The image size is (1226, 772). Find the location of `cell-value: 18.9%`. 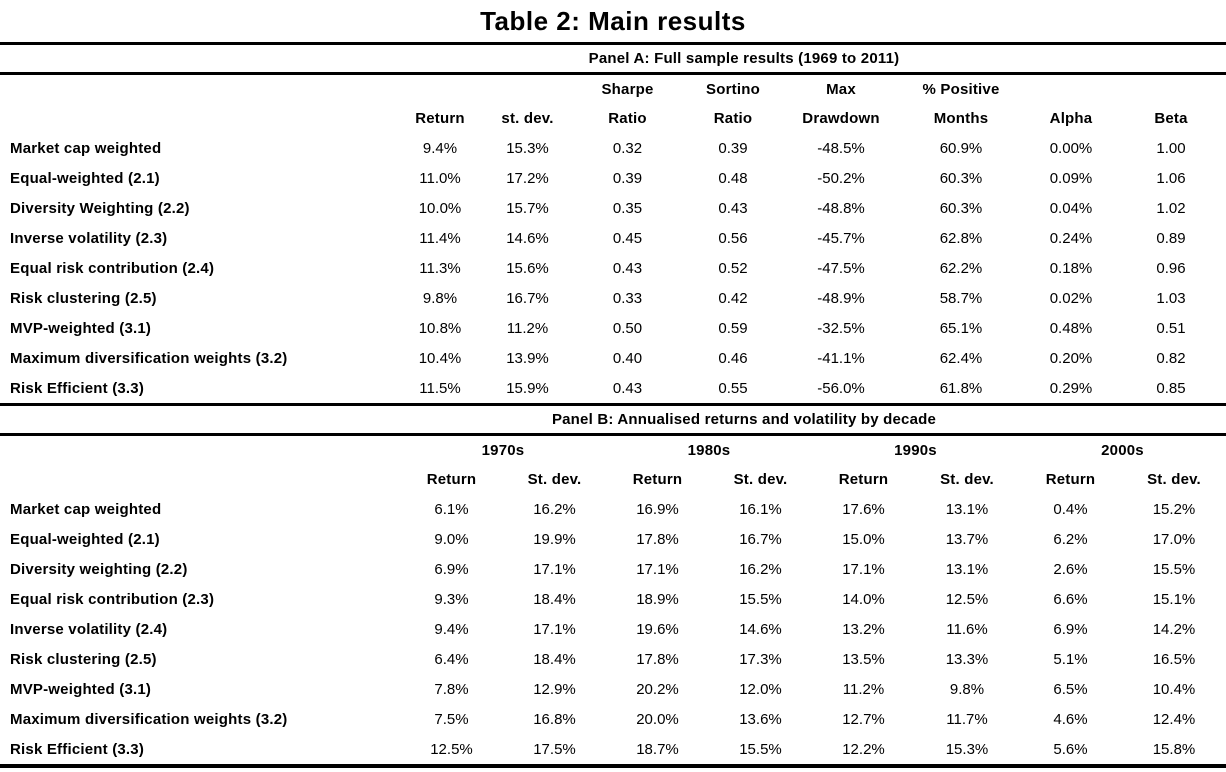

cell-value: 18.9% is located at coordinates (657, 599).